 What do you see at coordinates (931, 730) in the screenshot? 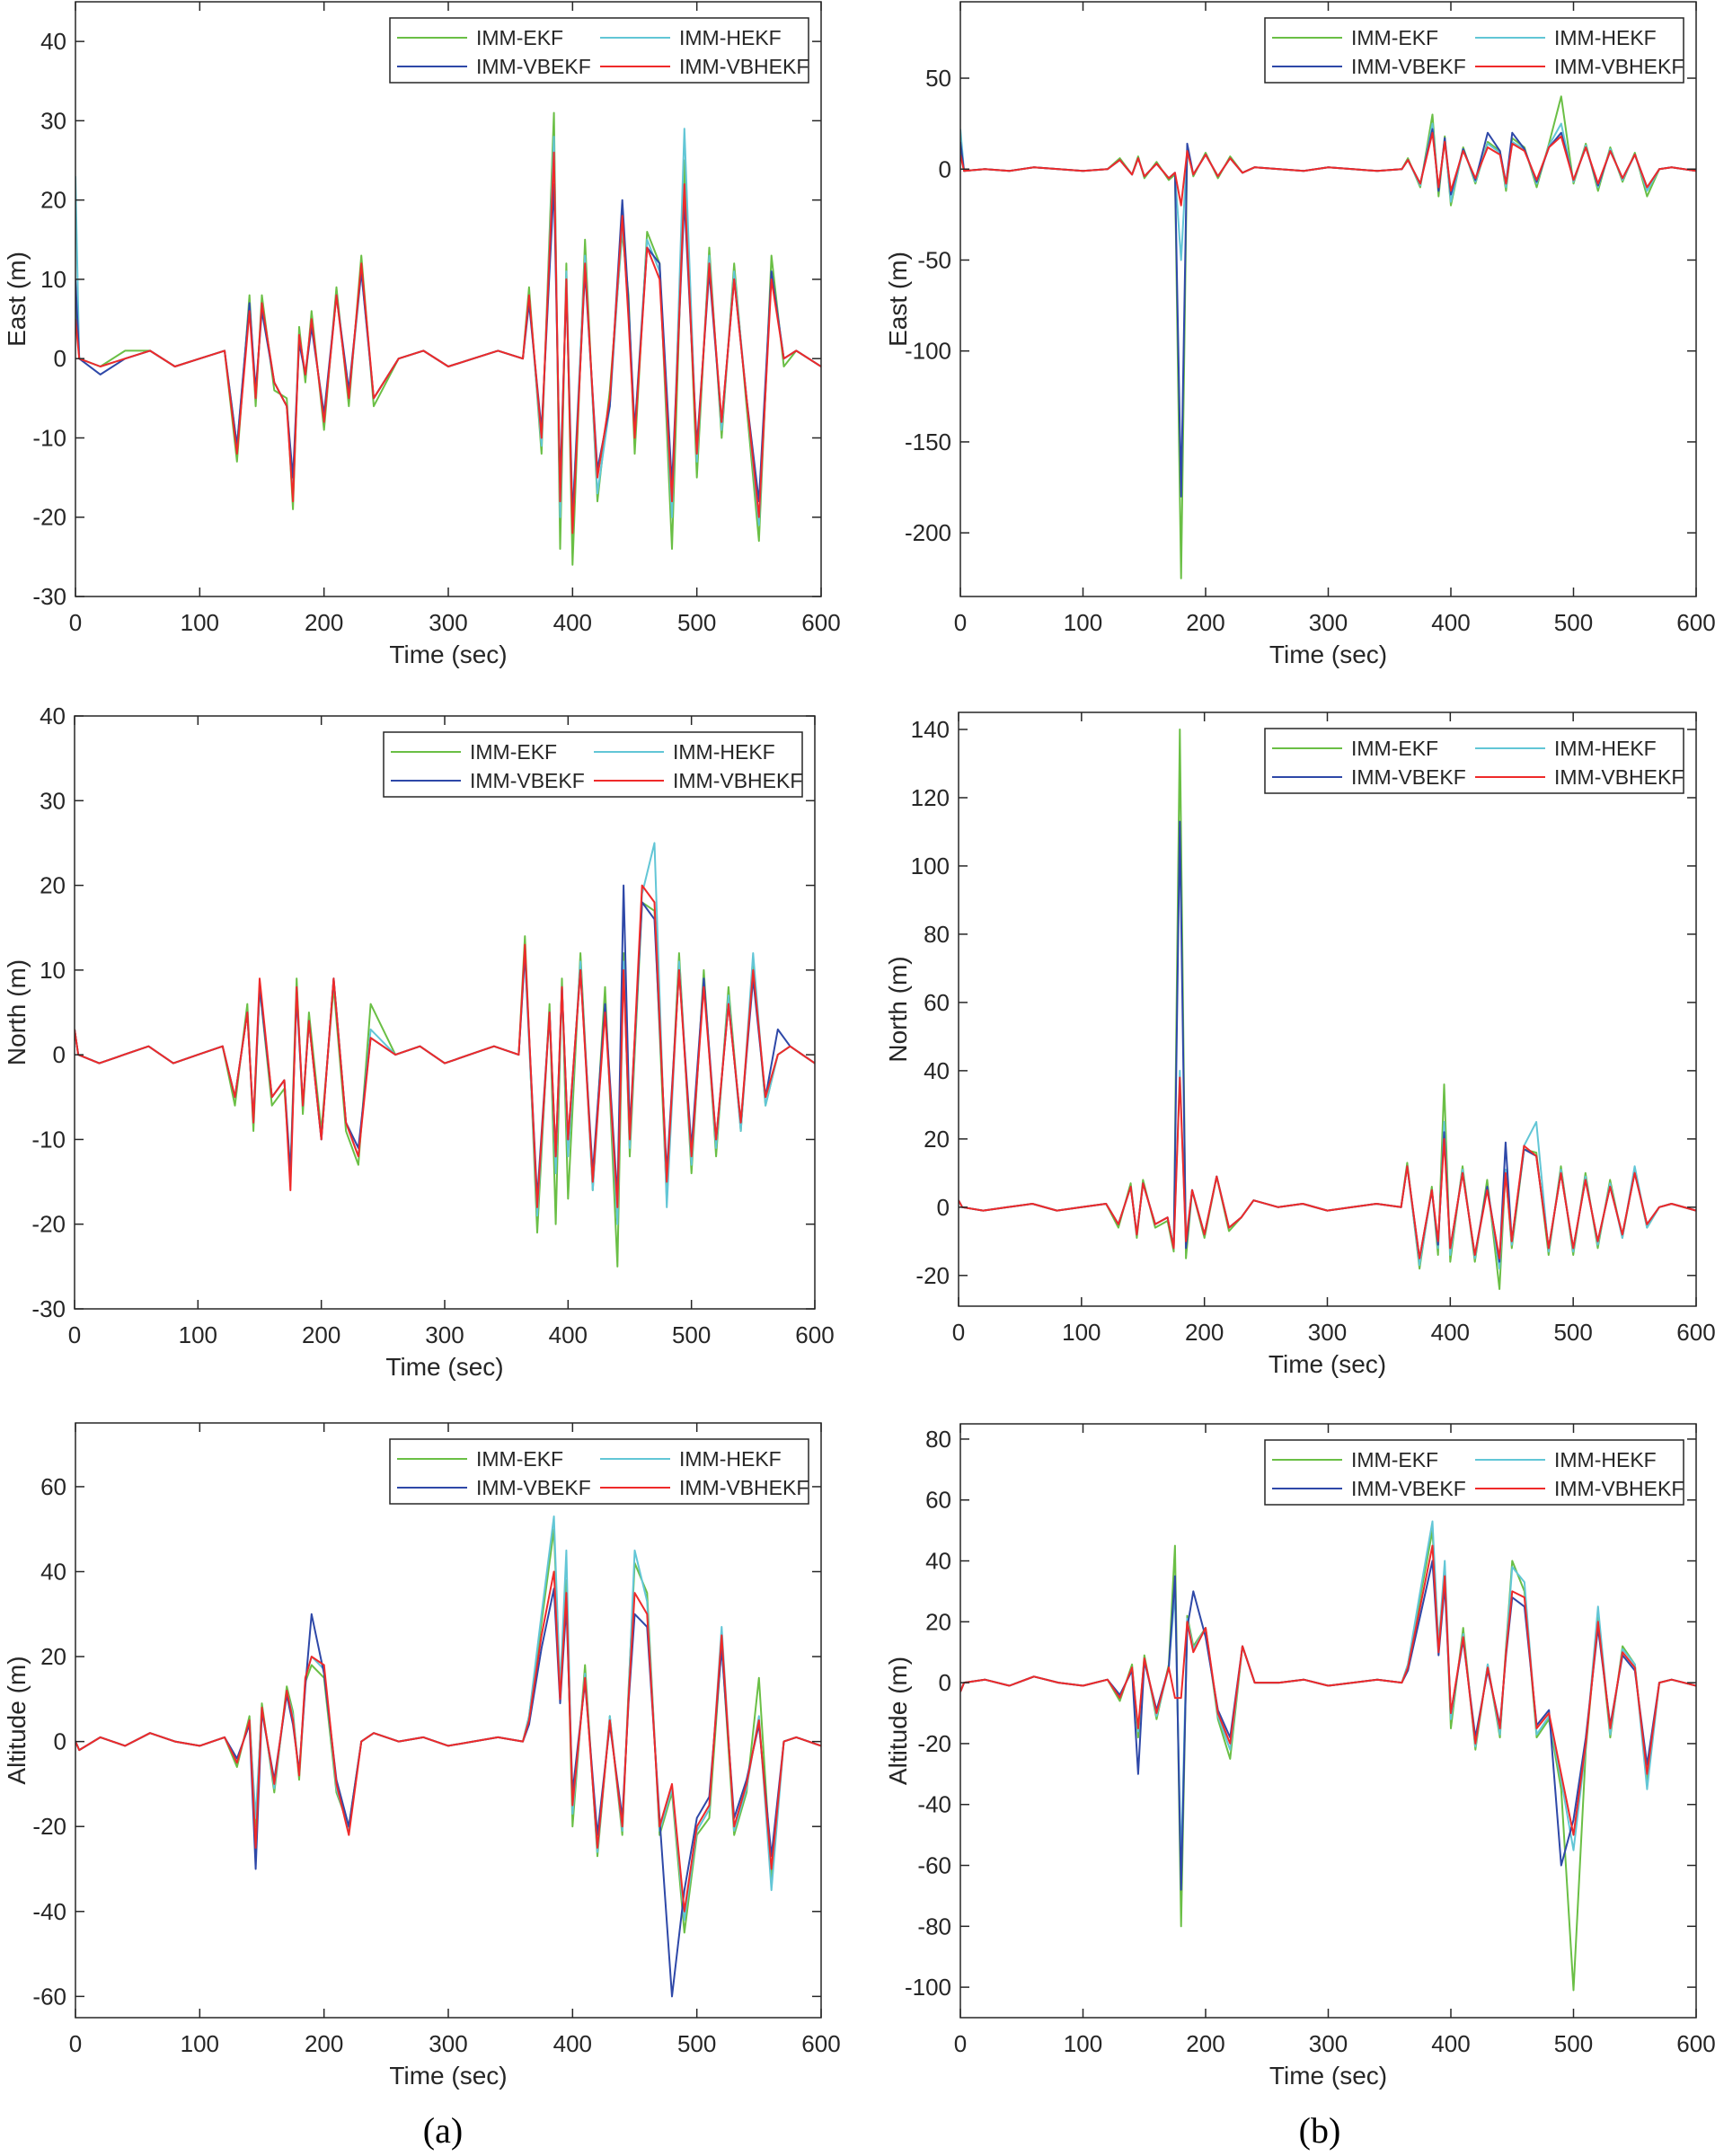
I see `y-tick-label: 140` at bounding box center [931, 730].